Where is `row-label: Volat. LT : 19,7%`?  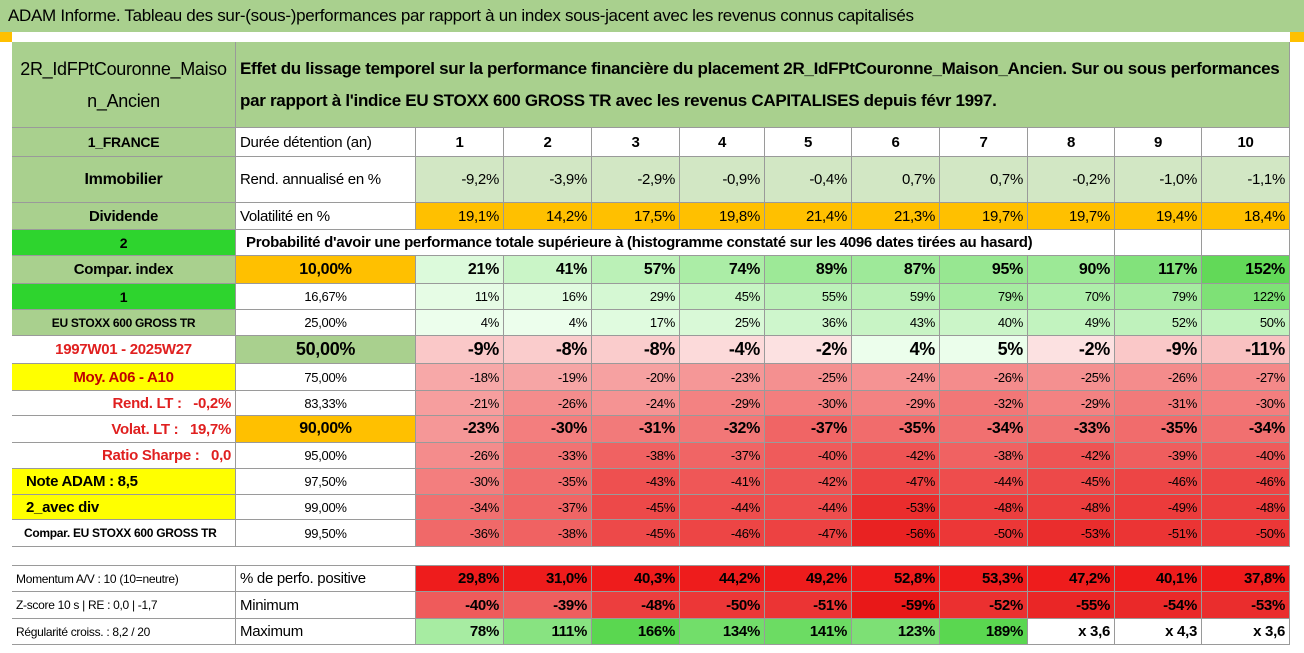 row-label: Volat. LT : 19,7% is located at coordinates (124, 429).